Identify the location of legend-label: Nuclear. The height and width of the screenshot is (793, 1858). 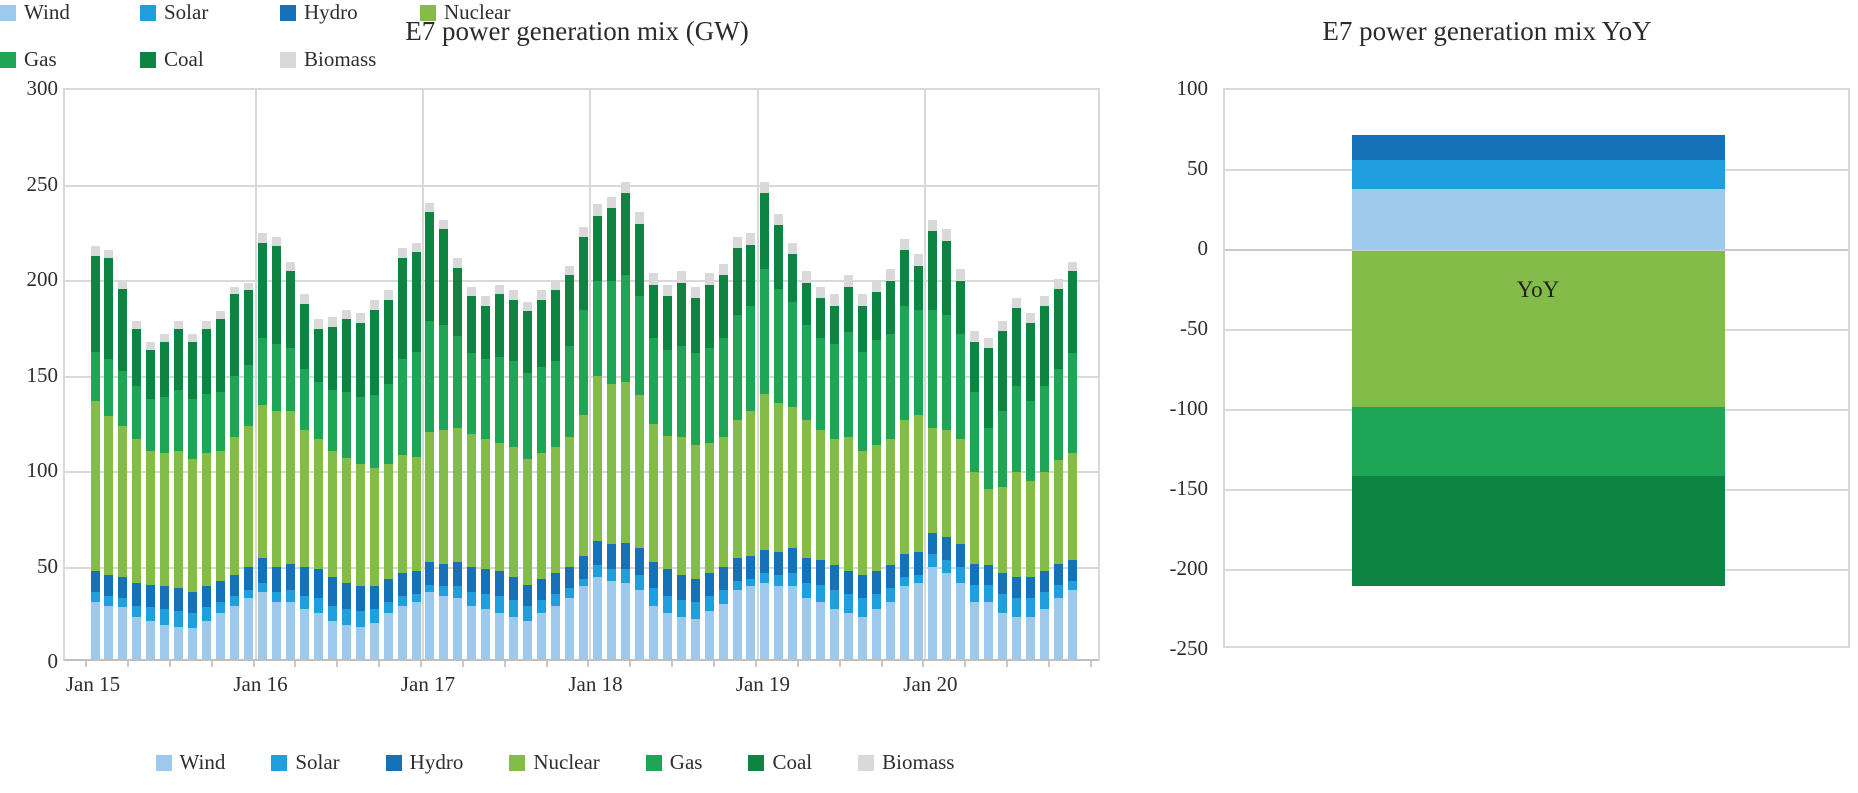
(477, 12).